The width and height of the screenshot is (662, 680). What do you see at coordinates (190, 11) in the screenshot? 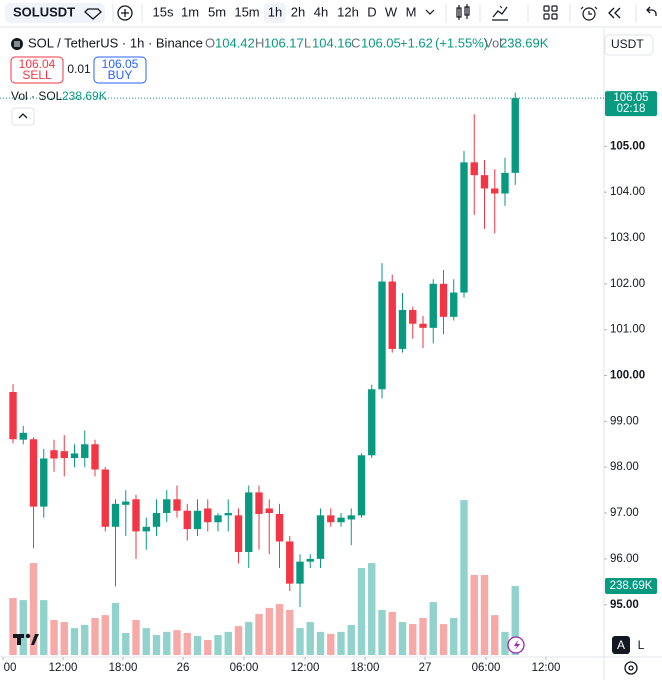
I see `interval-button: 1m` at bounding box center [190, 11].